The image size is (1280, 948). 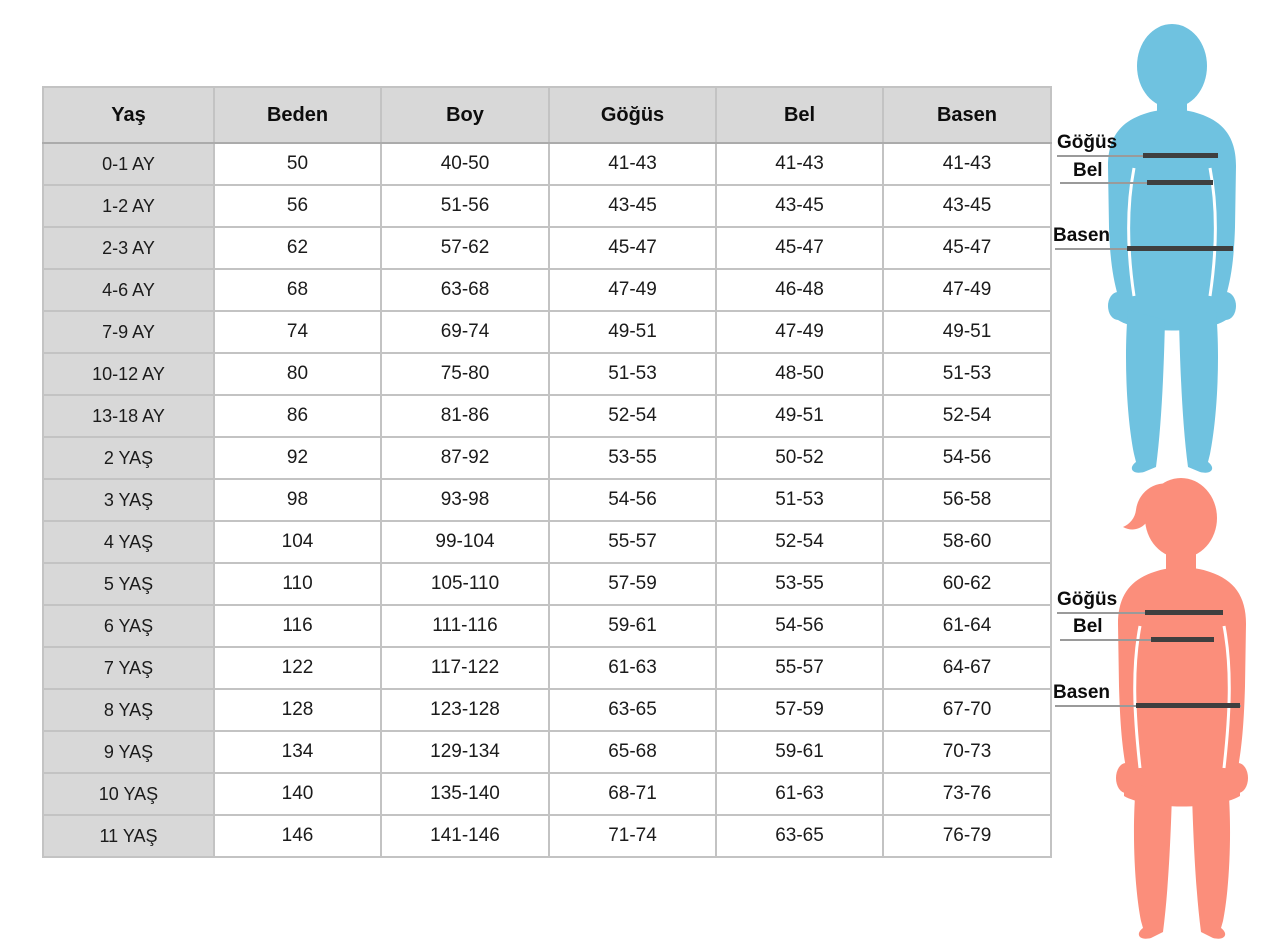 What do you see at coordinates (967, 542) in the screenshot?
I see `value-cell: 58-60` at bounding box center [967, 542].